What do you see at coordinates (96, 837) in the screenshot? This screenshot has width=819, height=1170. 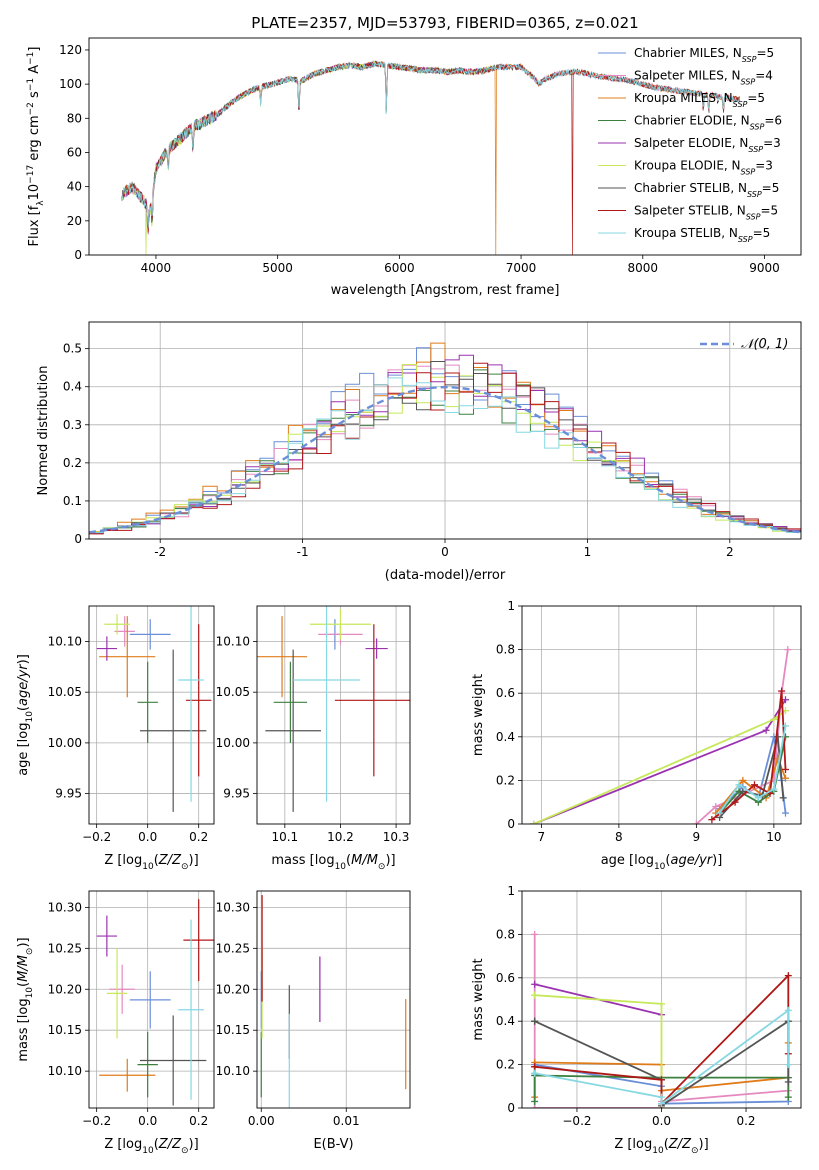 I see `x-tick-label: −0.2` at bounding box center [96, 837].